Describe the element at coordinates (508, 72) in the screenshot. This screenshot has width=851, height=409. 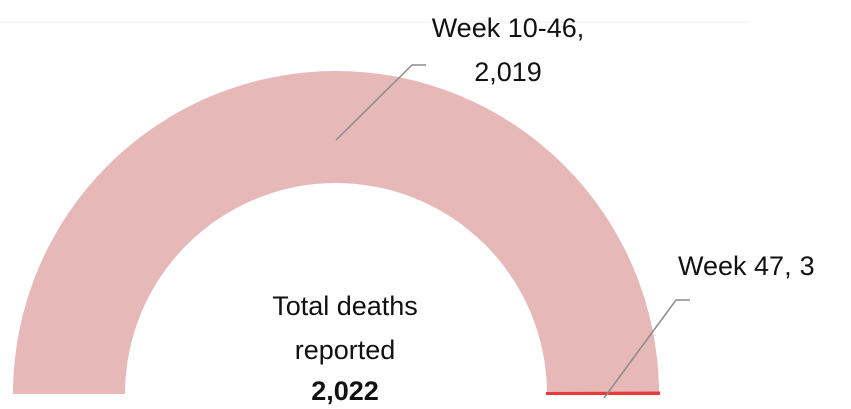
I see `value-label: 2,019` at that location.